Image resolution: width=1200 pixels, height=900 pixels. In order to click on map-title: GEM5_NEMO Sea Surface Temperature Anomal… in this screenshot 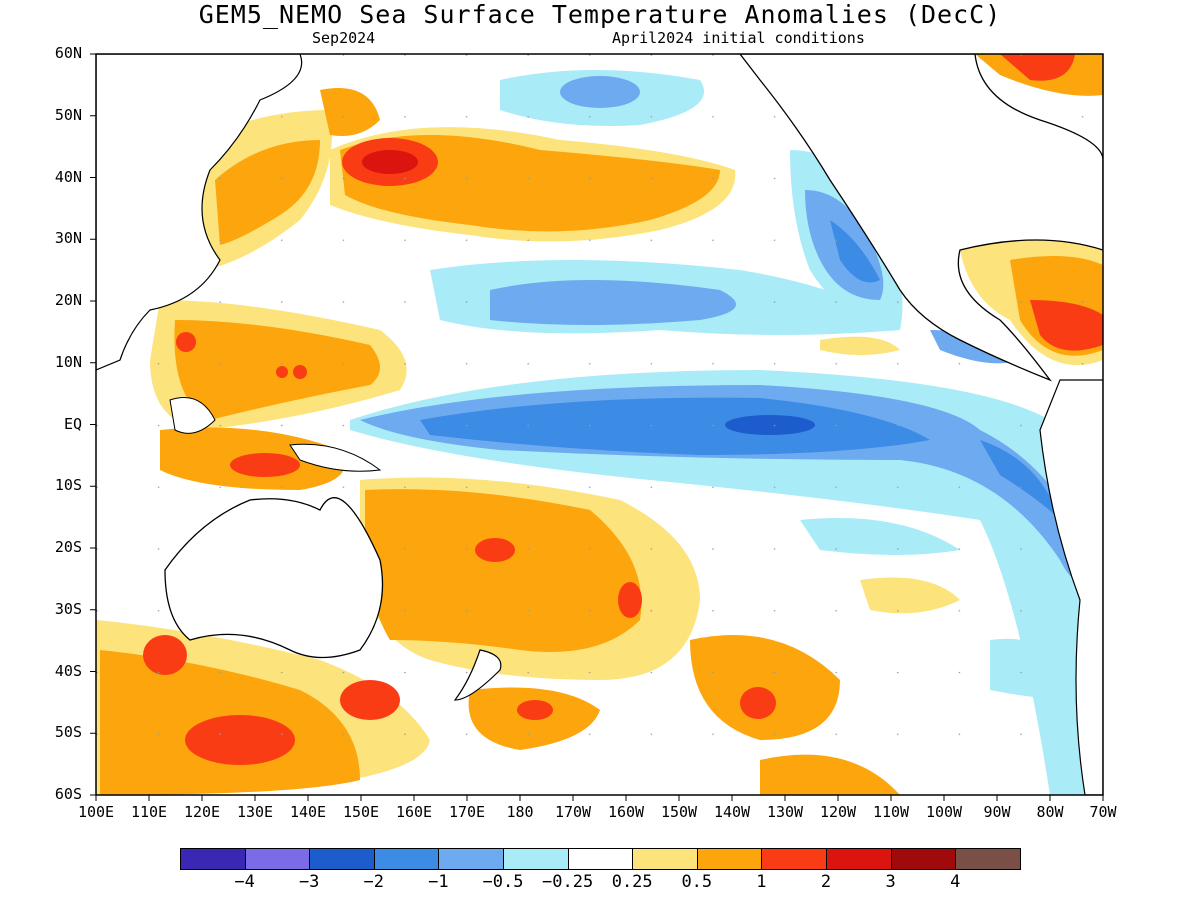, I will do `click(600, 14)`.